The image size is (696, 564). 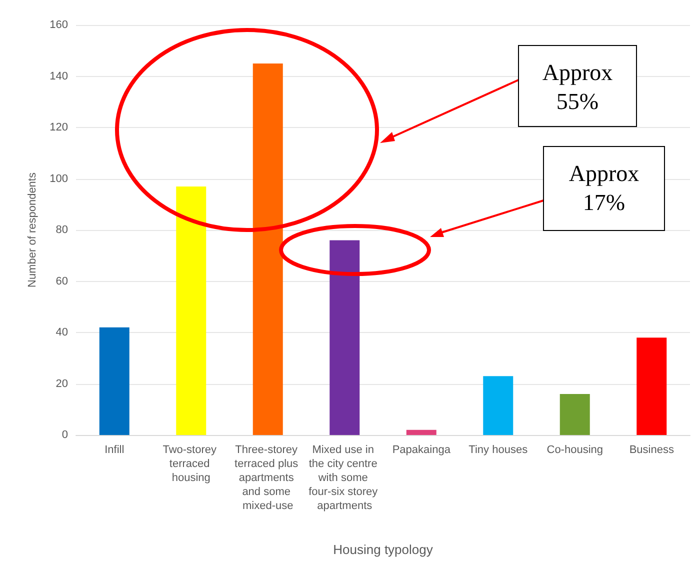 I want to click on y-tick-label: 40, so click(x=62, y=332).